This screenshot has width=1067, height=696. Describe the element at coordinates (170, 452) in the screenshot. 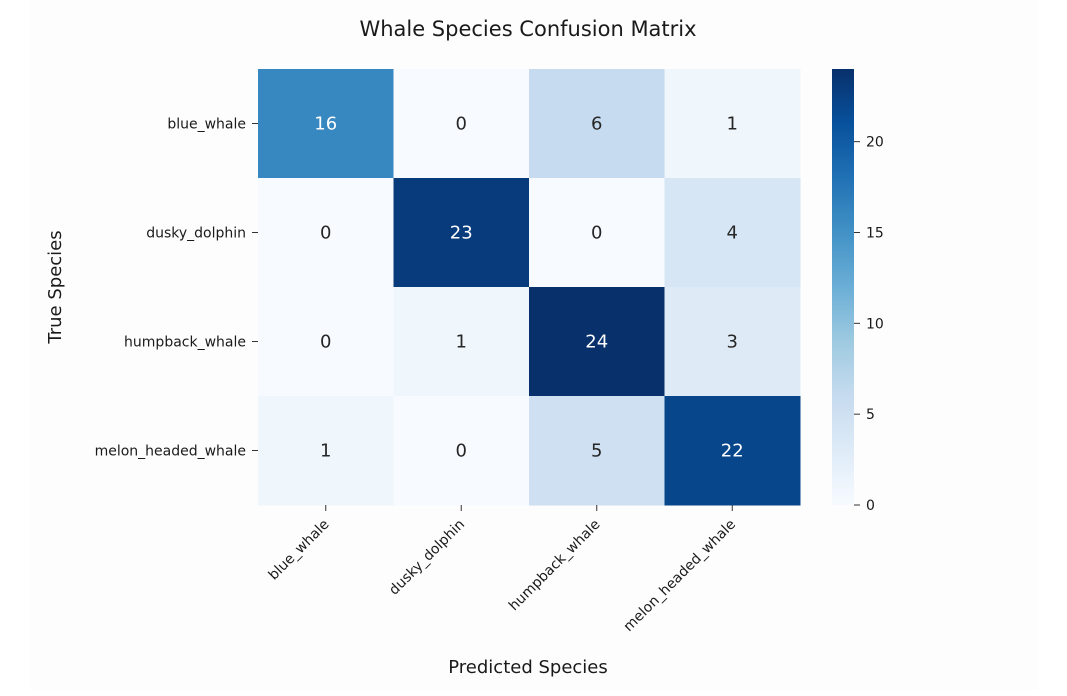

I see `y-tick-label: melon_headed_whale` at that location.